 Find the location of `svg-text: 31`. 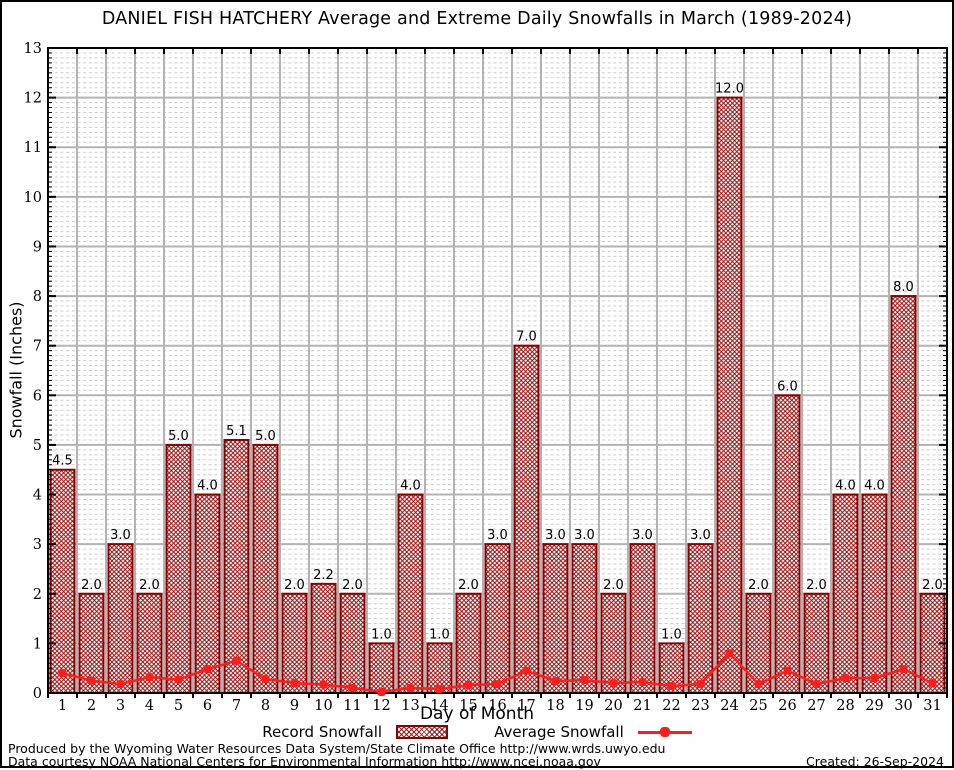

svg-text: 31 is located at coordinates (932, 706).